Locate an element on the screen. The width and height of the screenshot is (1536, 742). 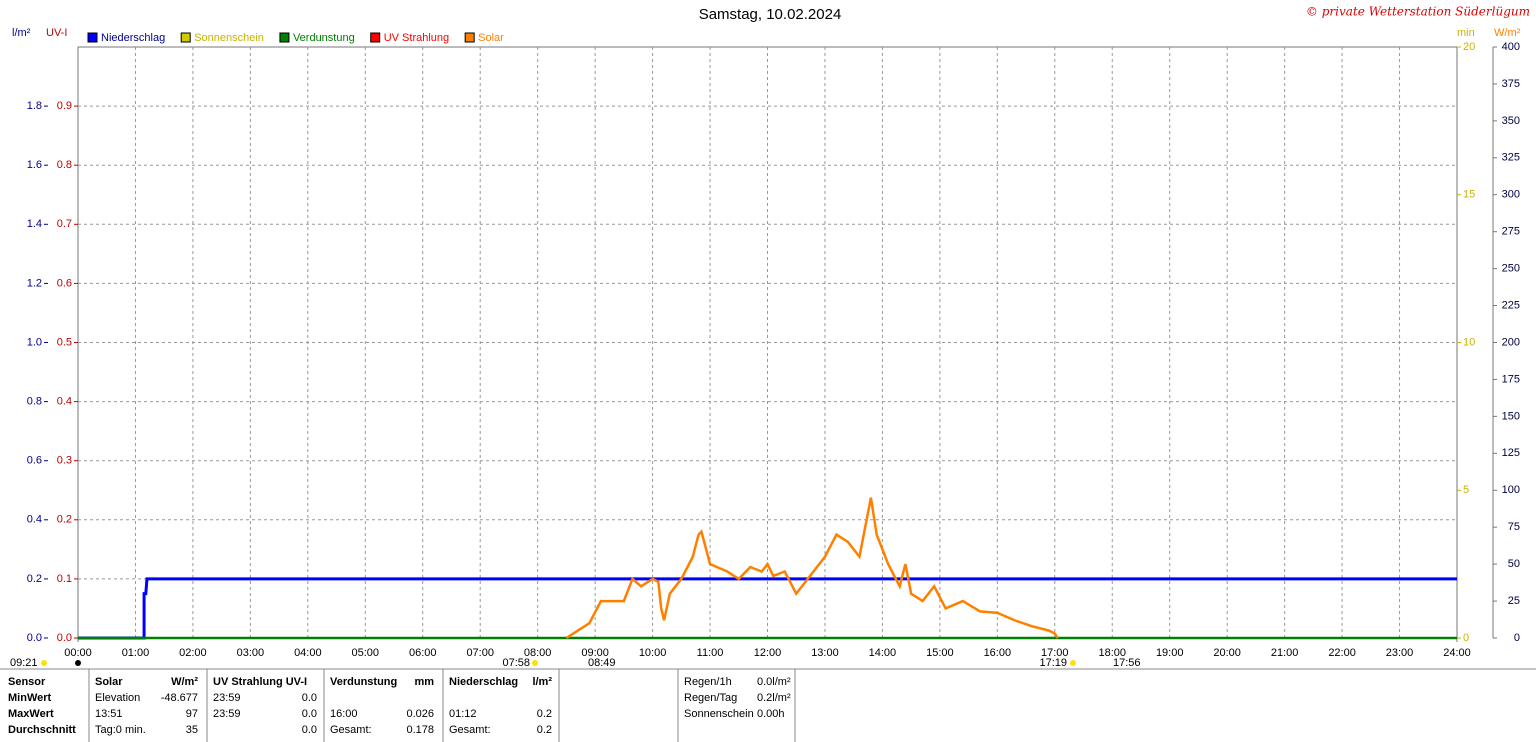
legend-label: Verdunstung is located at coordinates (324, 38).